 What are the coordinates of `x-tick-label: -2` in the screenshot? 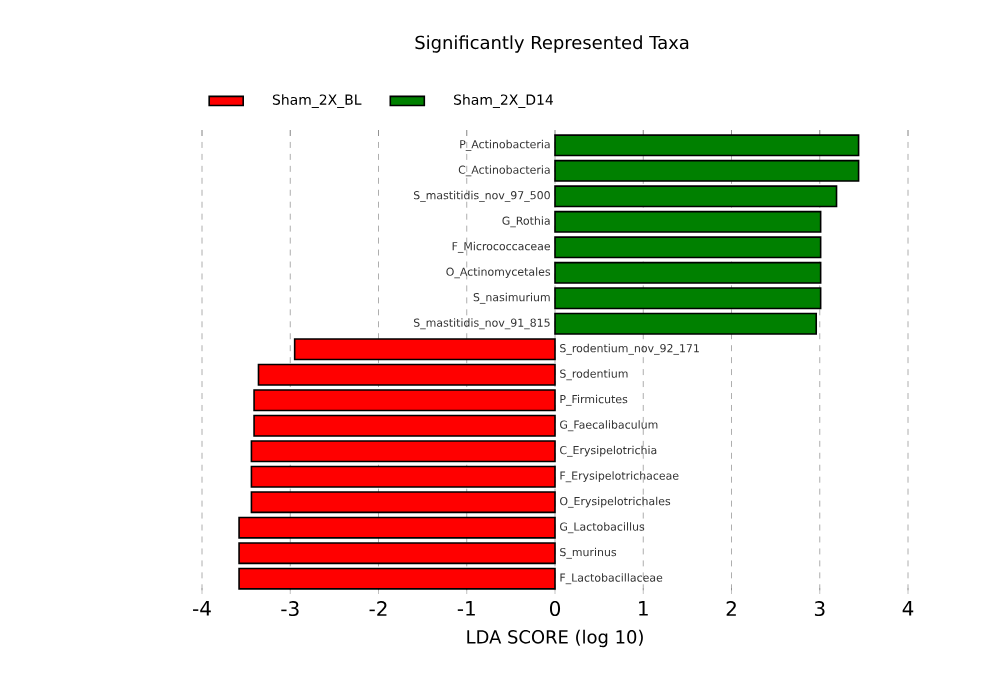 It's located at (378, 608).